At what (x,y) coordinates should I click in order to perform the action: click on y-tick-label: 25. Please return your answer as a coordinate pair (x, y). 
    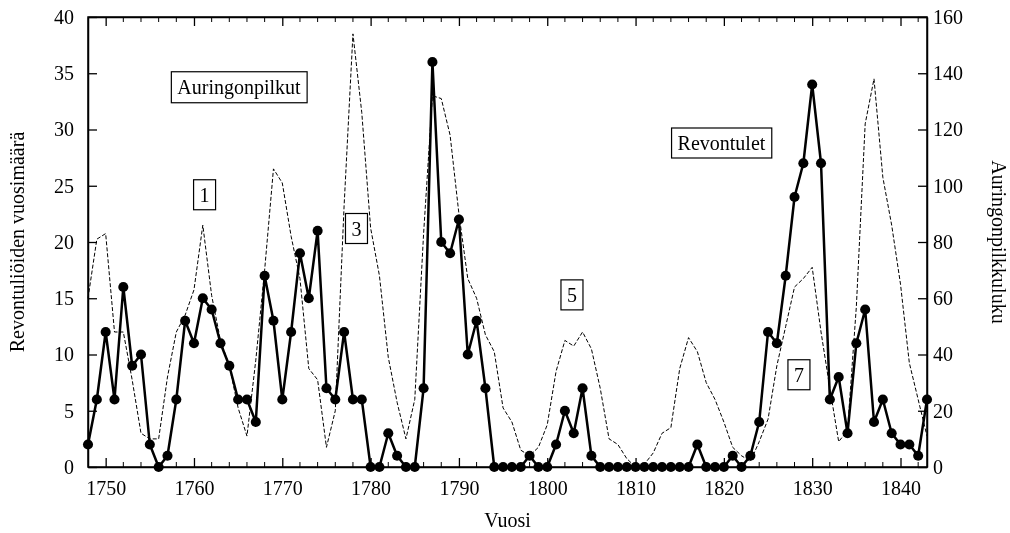
    Looking at the image, I should click on (64, 185).